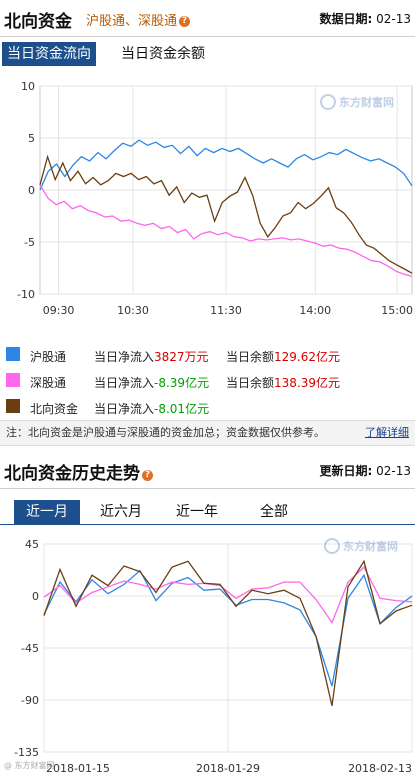 Image resolution: width=415 pixels, height=777 pixels. What do you see at coordinates (274, 512) in the screenshot?
I see `tab-all: 全部` at bounding box center [274, 512].